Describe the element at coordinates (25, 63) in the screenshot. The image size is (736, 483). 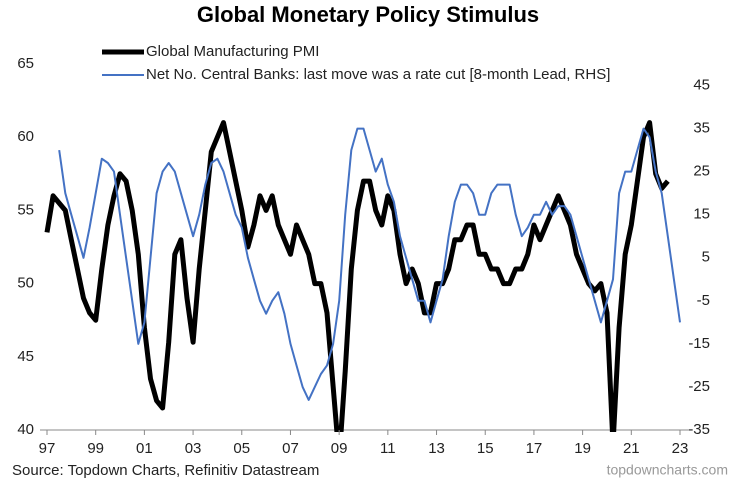
I see `y-tick-label: 65` at that location.